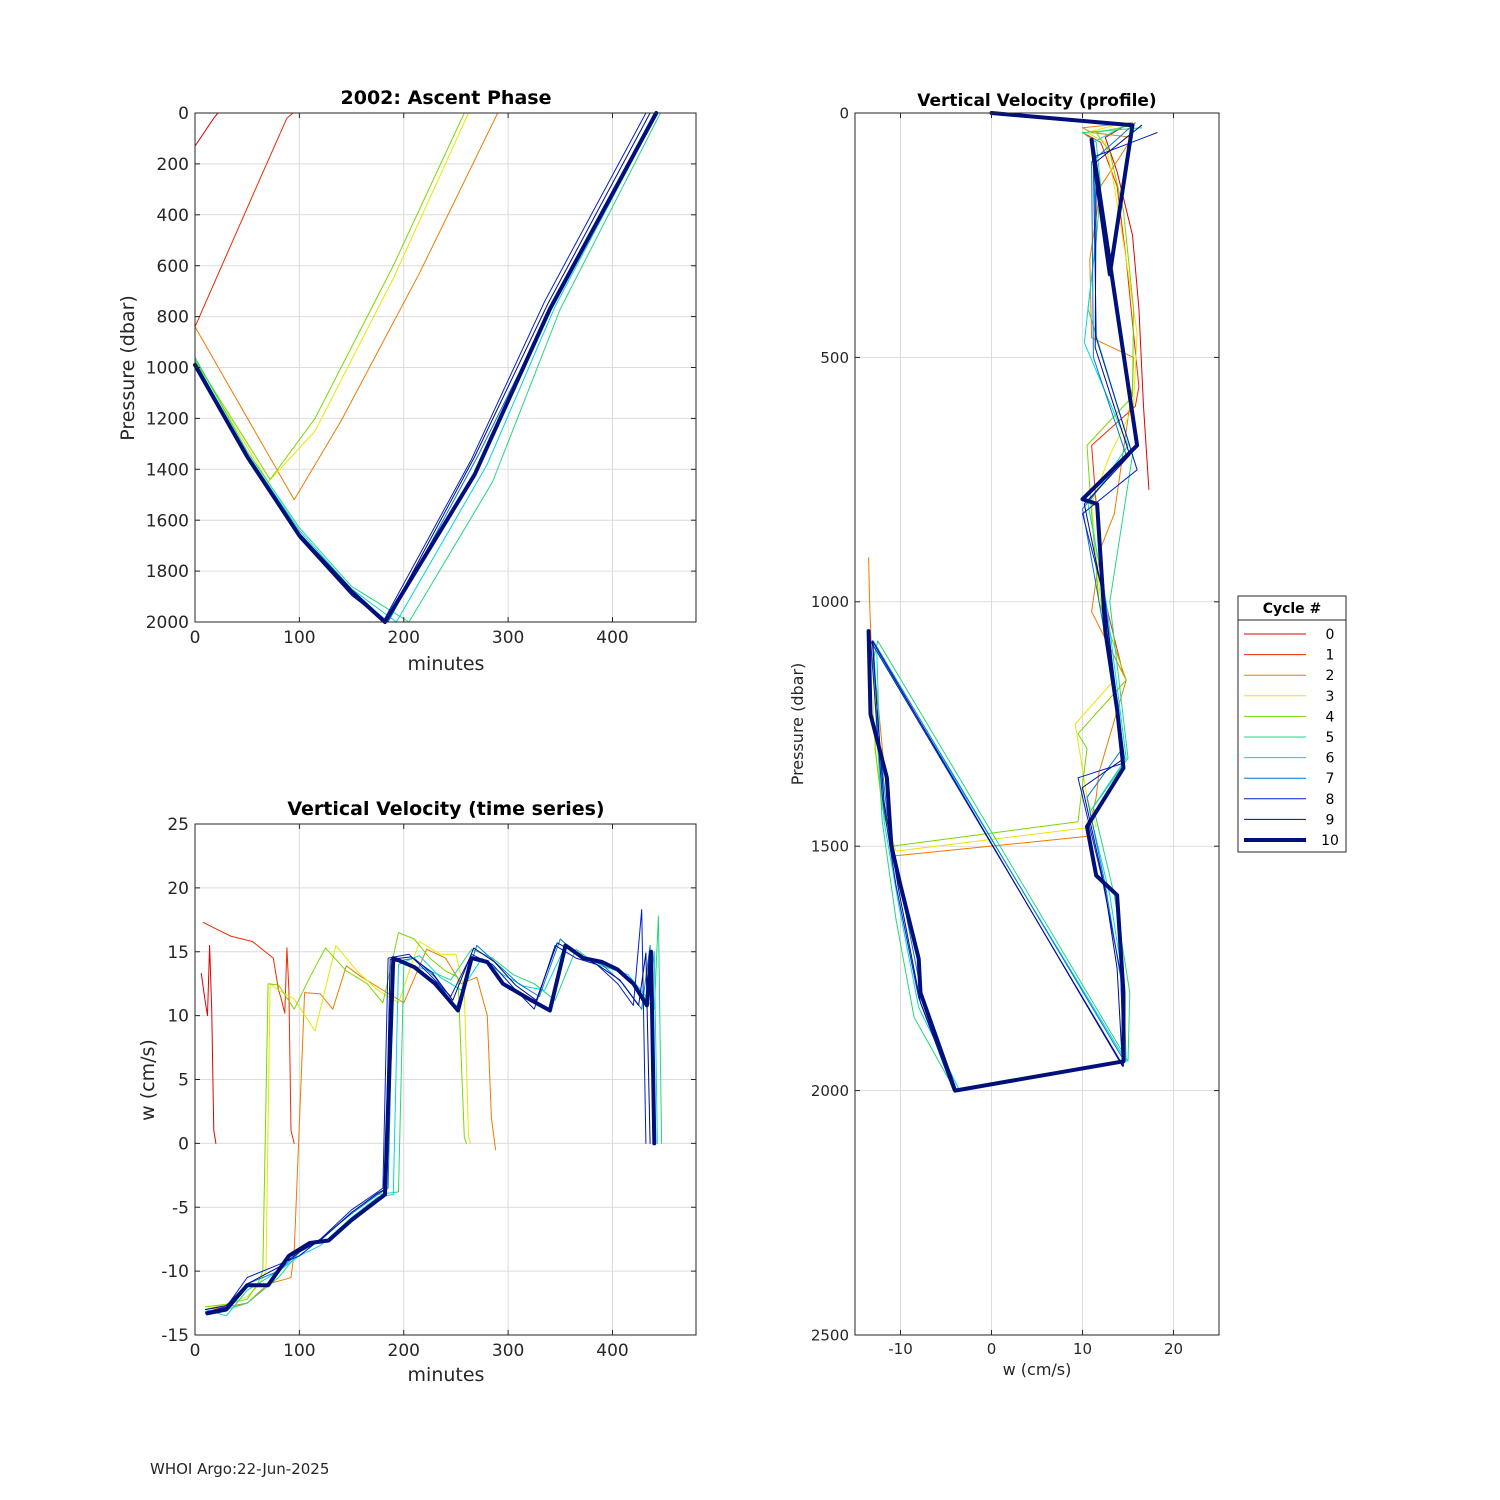 The width and height of the screenshot is (1500, 1500). I want to click on profile-x-tick-label: 20, so click(1173, 1349).